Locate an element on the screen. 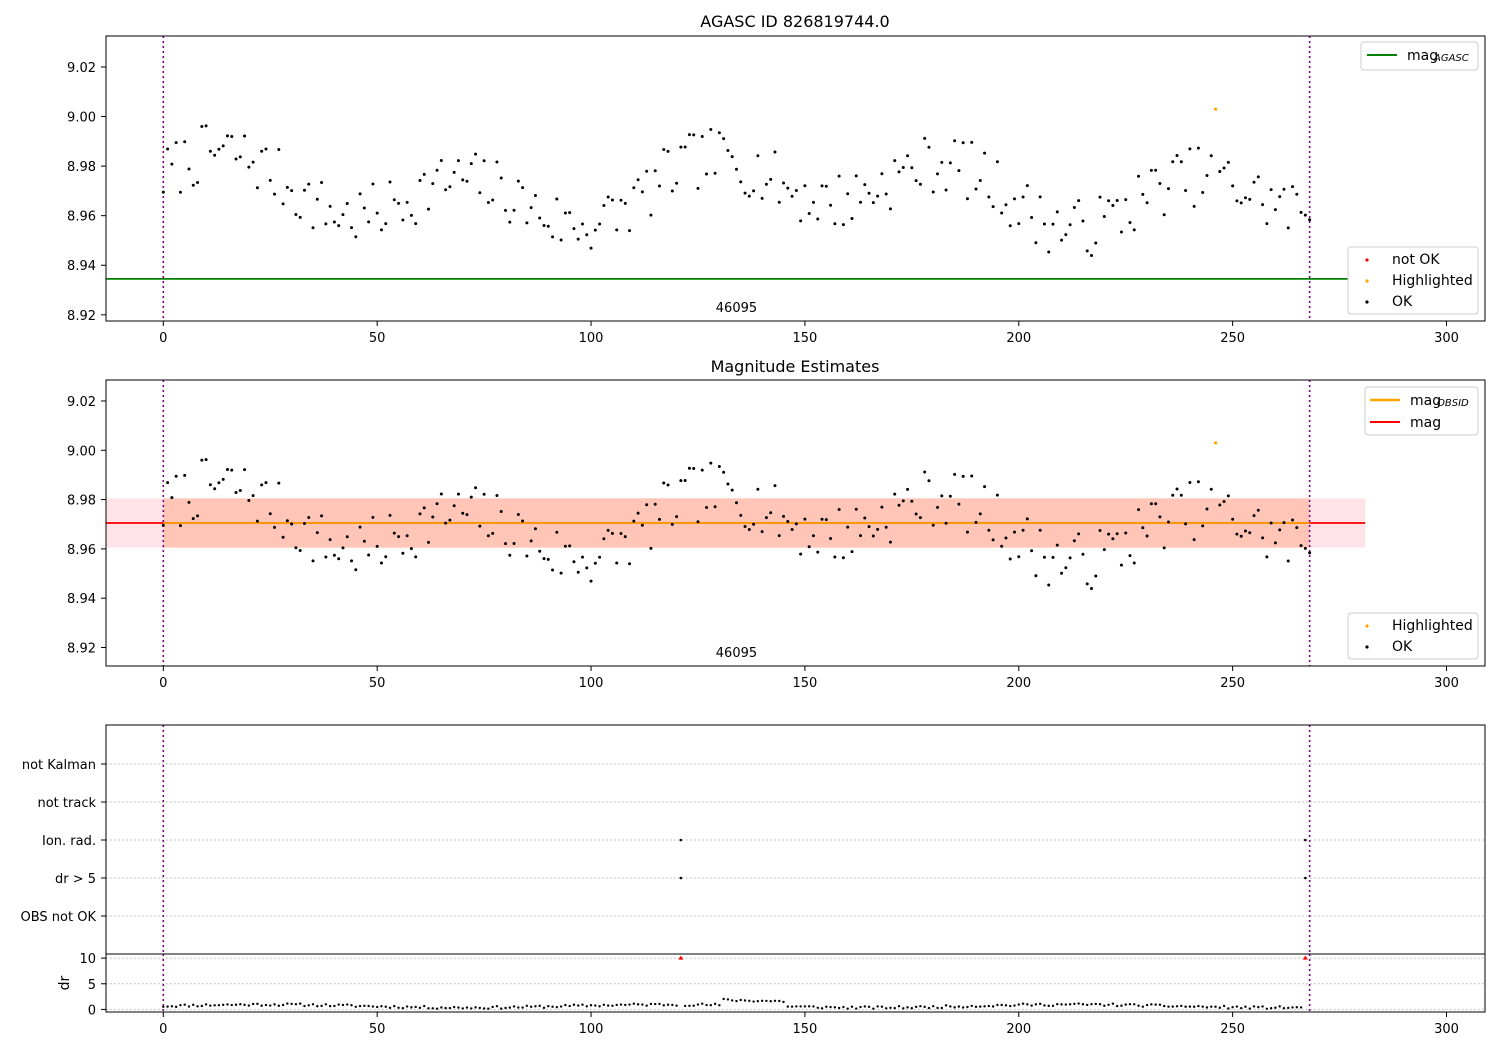 This screenshot has width=1500, height=1050. x-tick-label: 0 is located at coordinates (163, 338).